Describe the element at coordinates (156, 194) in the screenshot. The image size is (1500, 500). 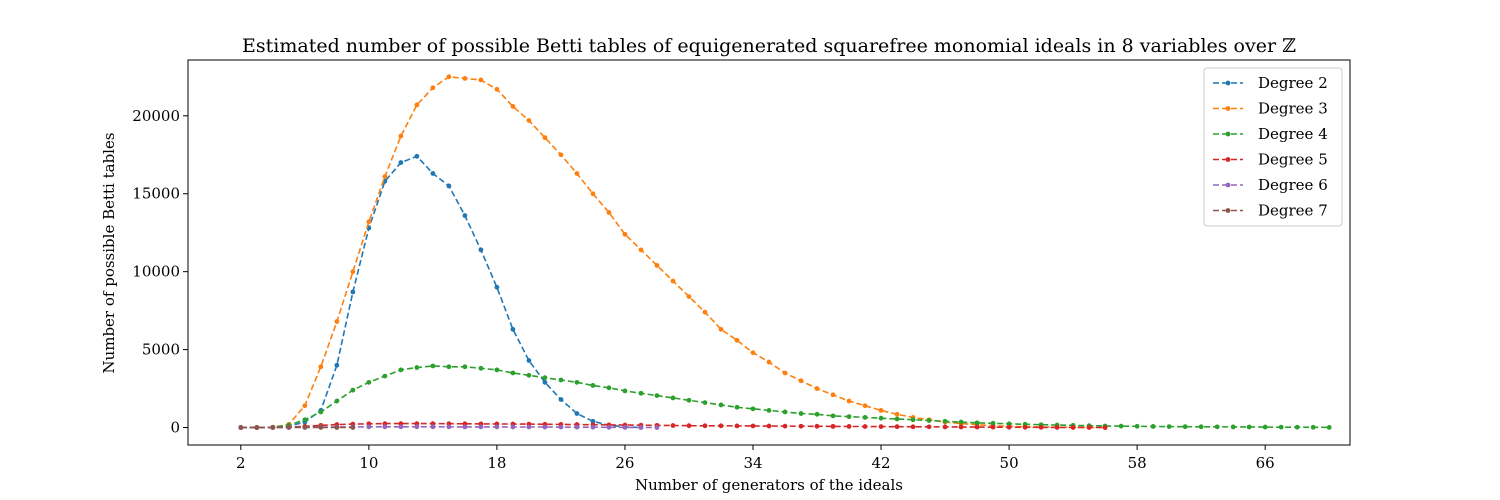
I see `y-tick-label: 15000` at that location.